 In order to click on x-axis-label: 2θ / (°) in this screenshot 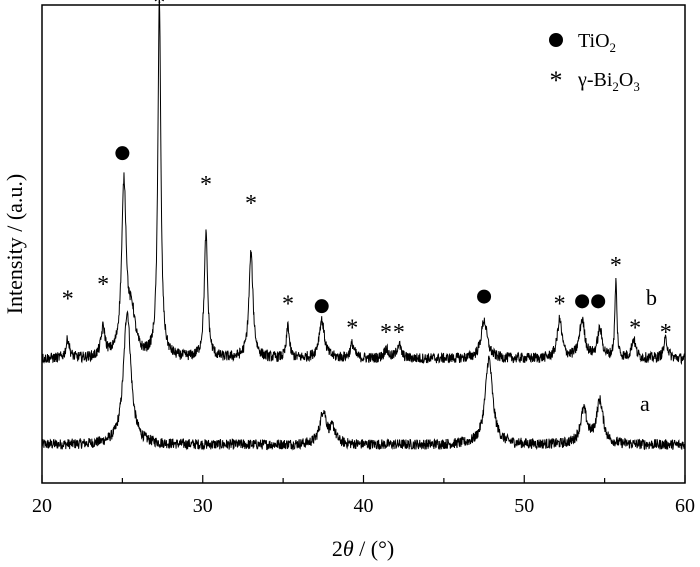, I will do `click(363, 548)`.